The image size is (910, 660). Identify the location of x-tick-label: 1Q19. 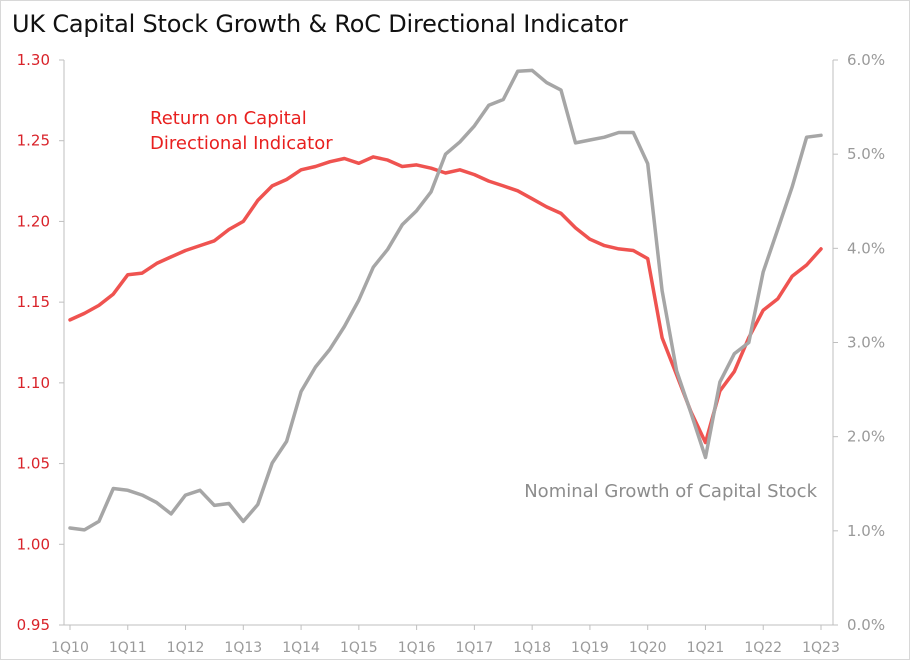
(590, 648).